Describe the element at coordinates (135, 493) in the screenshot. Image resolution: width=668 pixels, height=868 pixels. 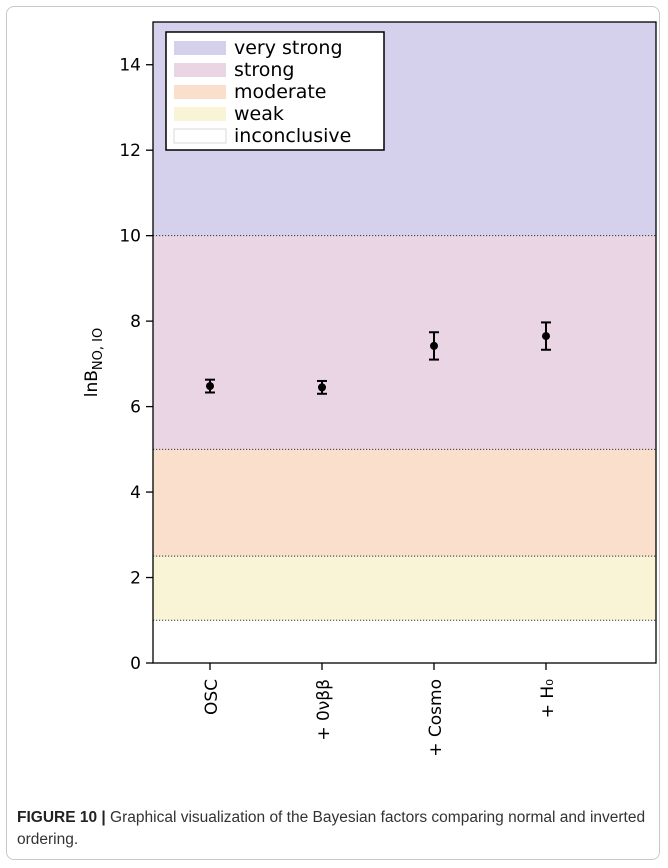
I see `y-tick-label: 4` at that location.